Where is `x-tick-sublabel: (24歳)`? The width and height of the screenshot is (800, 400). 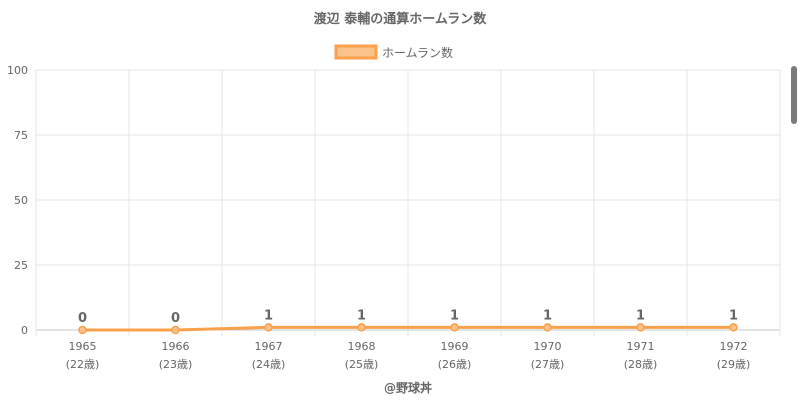
x-tick-sublabel: (24歳) is located at coordinates (269, 364).